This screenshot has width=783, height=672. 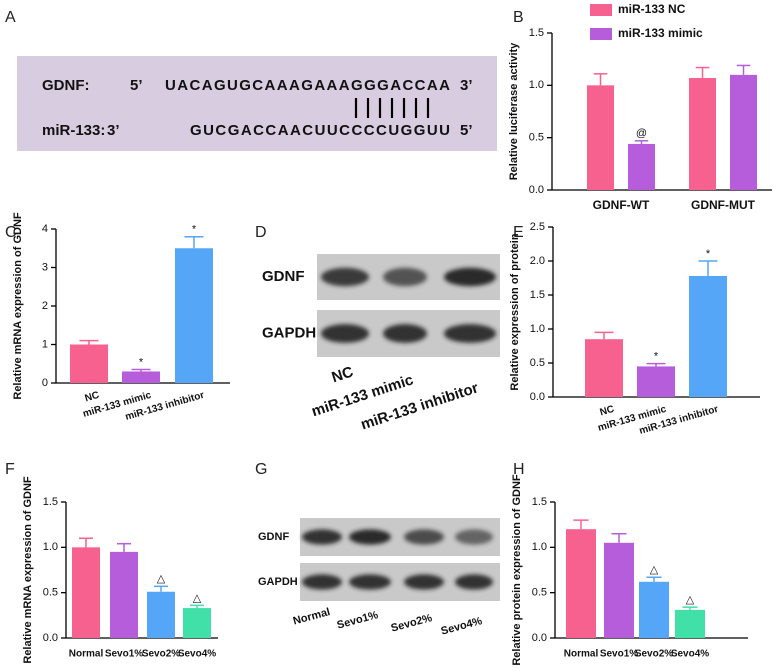 What do you see at coordinates (307, 85) in the screenshot?
I see `sequence: UACAGUGCAAAGAAAGGGACCAA` at bounding box center [307, 85].